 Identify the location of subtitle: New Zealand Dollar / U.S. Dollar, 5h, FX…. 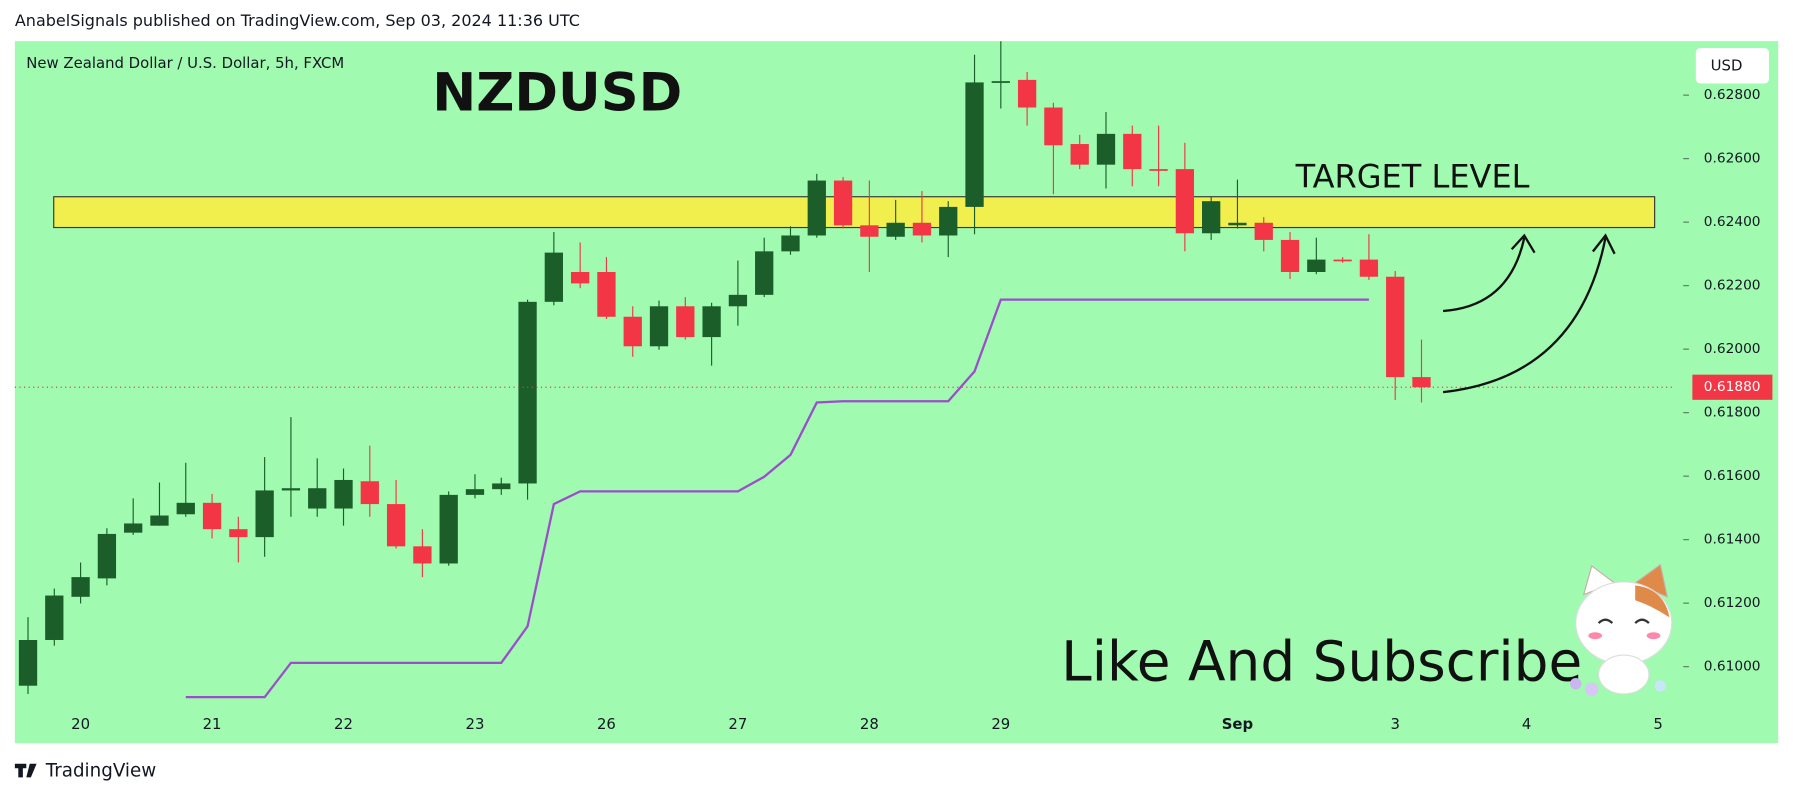
(185, 63).